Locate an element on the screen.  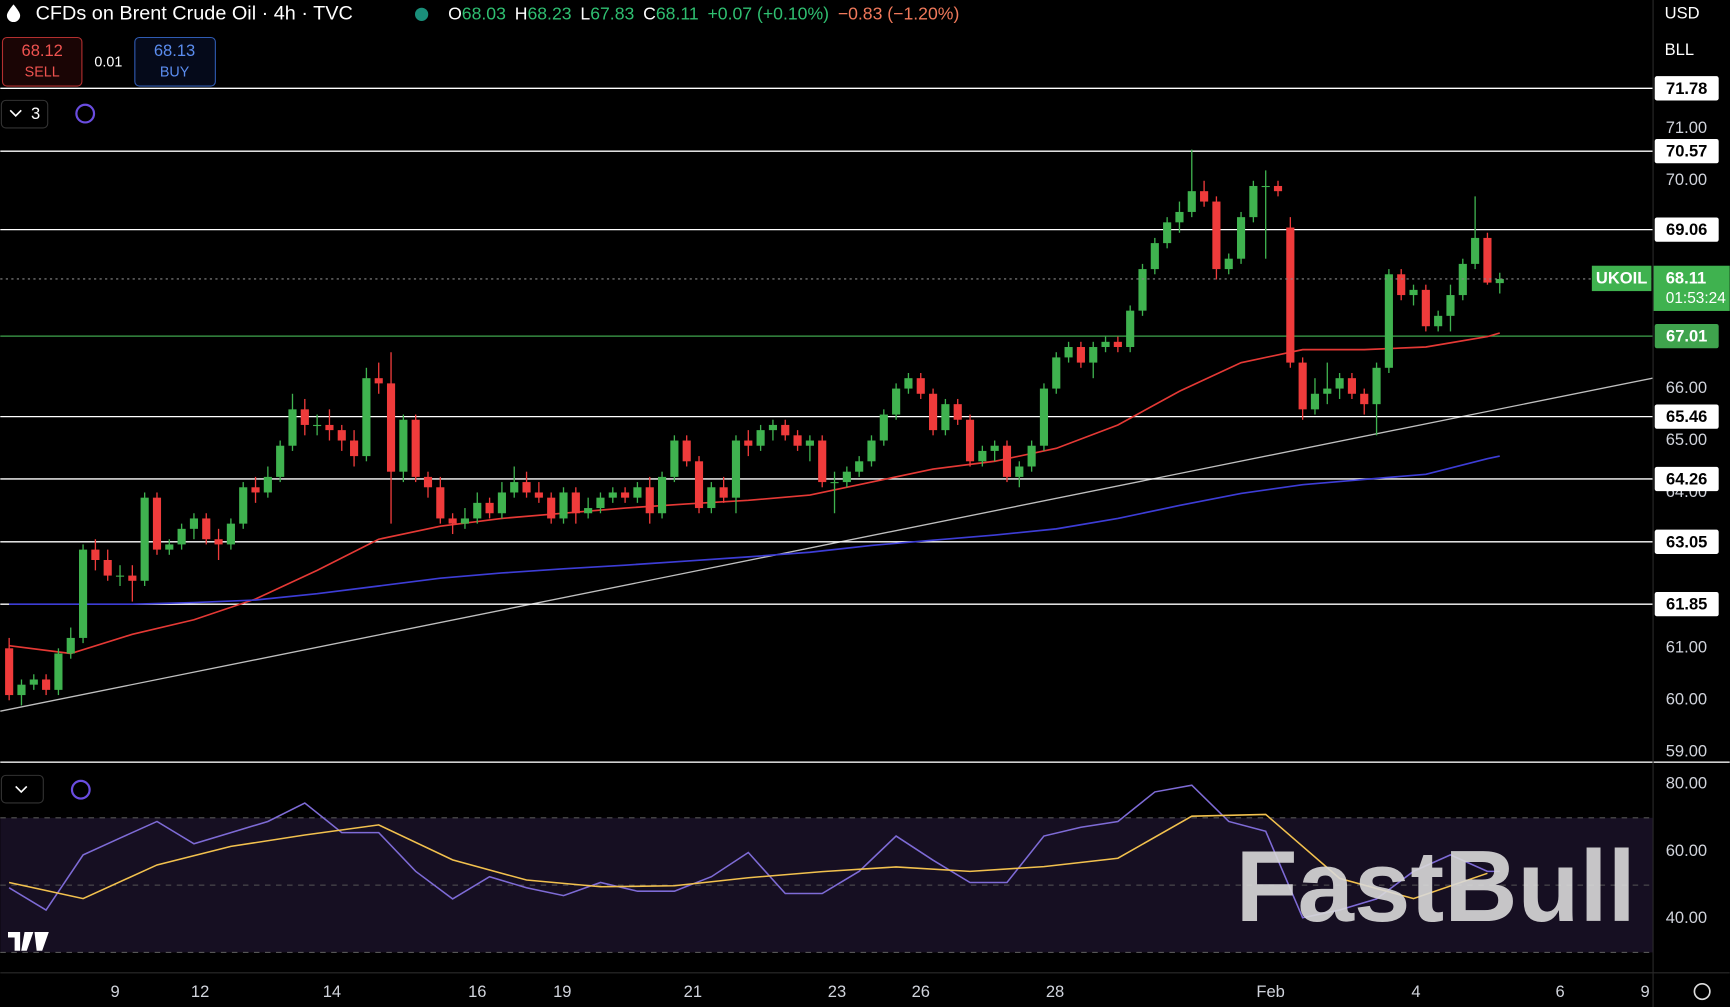
ohlc-value: 68.03 is located at coordinates (484, 13).